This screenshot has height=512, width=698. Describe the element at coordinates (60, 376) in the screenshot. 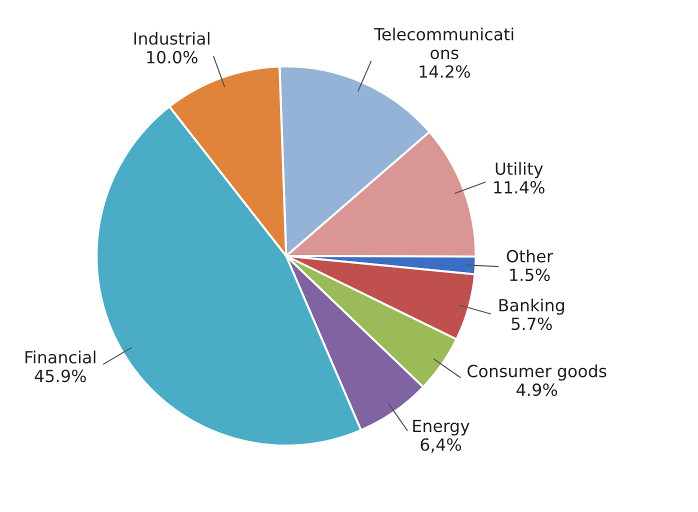

I see `data-label: 45.9%` at that location.